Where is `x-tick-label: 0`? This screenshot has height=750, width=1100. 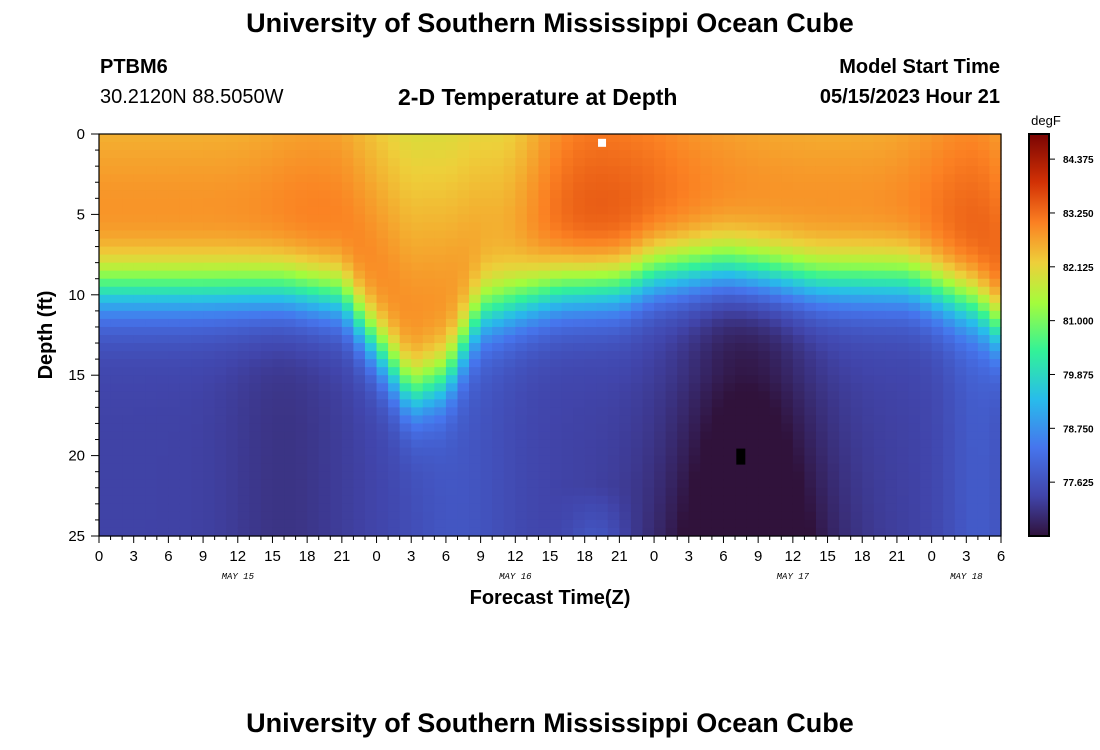 x-tick-label: 0 is located at coordinates (99, 556).